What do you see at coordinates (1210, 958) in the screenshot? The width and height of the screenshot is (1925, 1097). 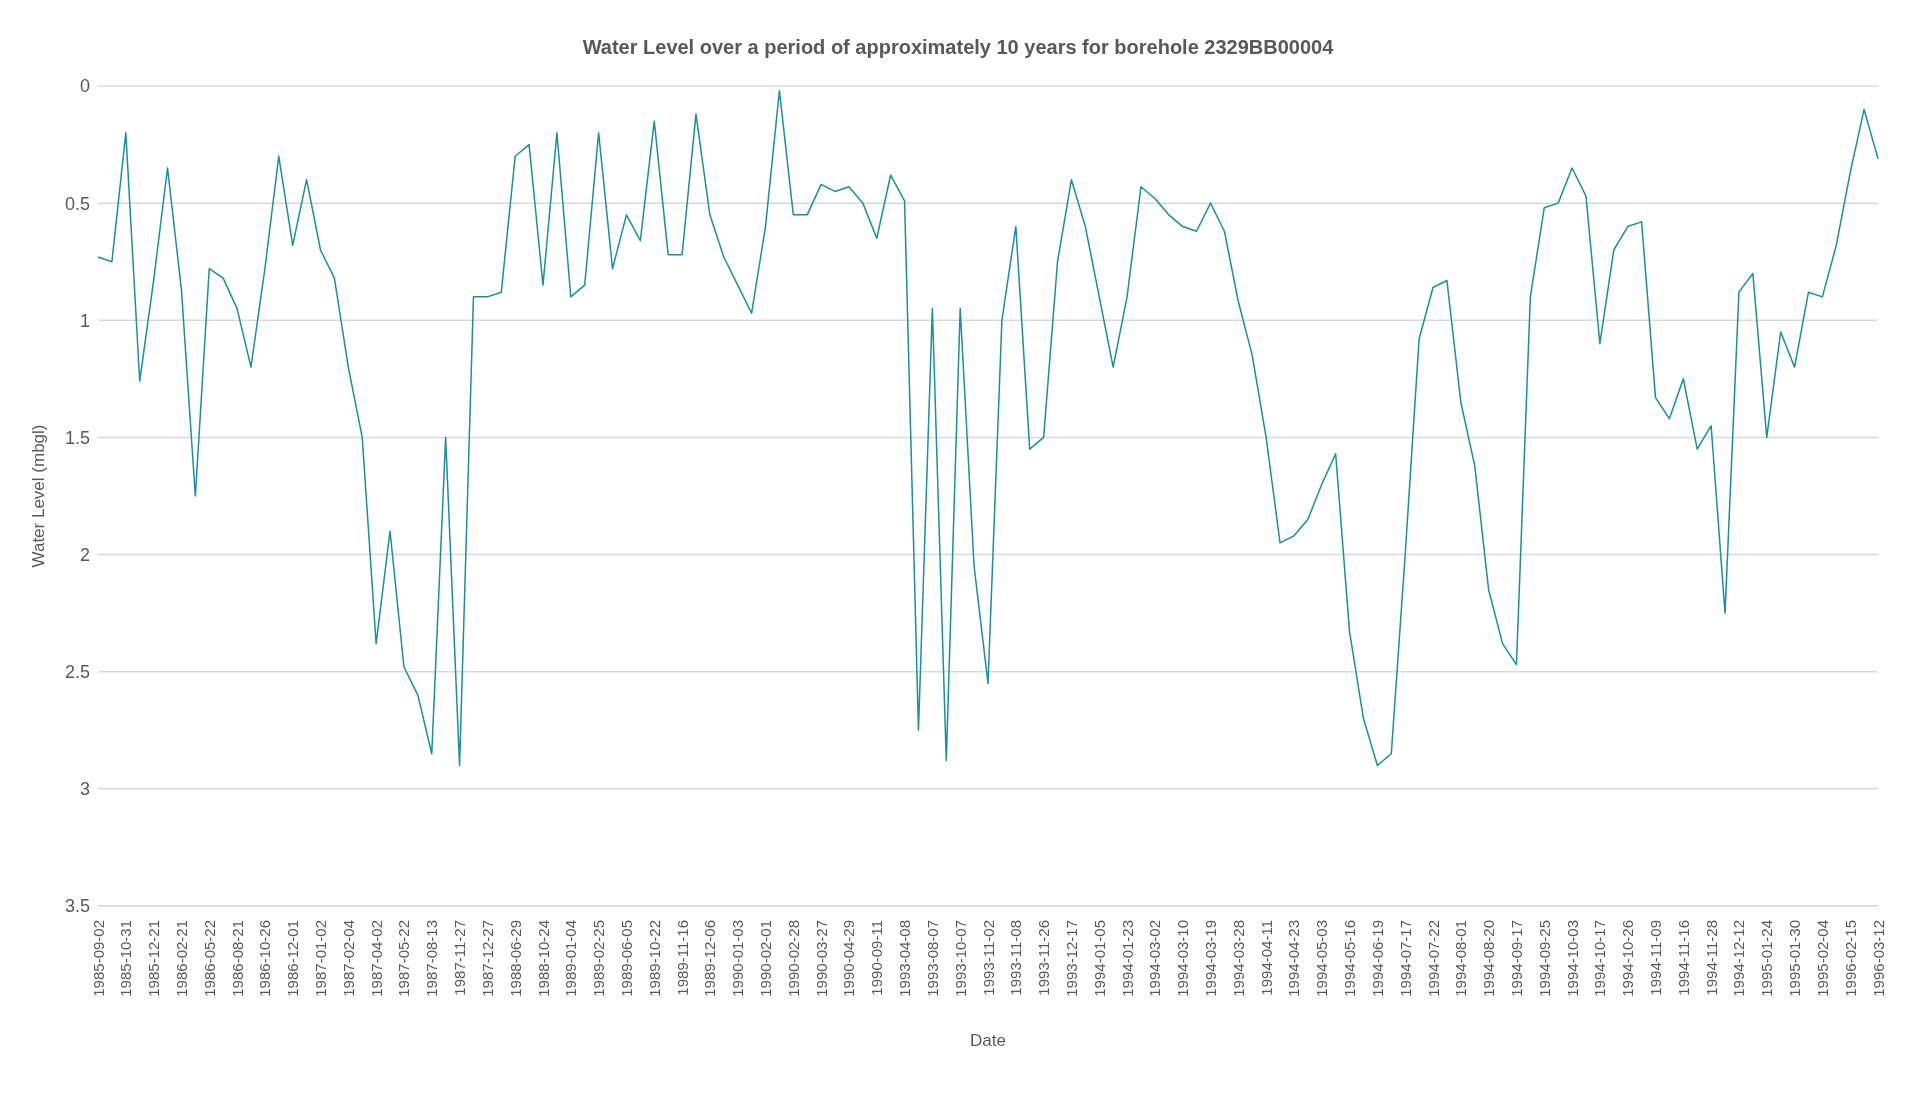 I see `x-tick-label: 1994-03-19` at bounding box center [1210, 958].